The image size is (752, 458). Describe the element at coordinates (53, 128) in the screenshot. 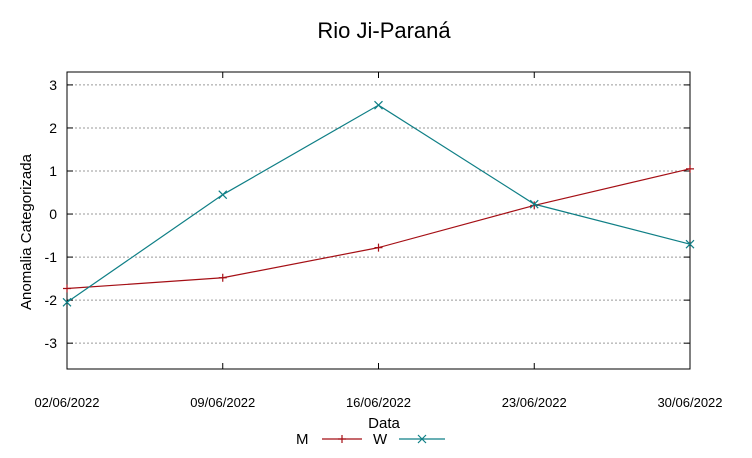

I see `y-tick-label: 2` at that location.